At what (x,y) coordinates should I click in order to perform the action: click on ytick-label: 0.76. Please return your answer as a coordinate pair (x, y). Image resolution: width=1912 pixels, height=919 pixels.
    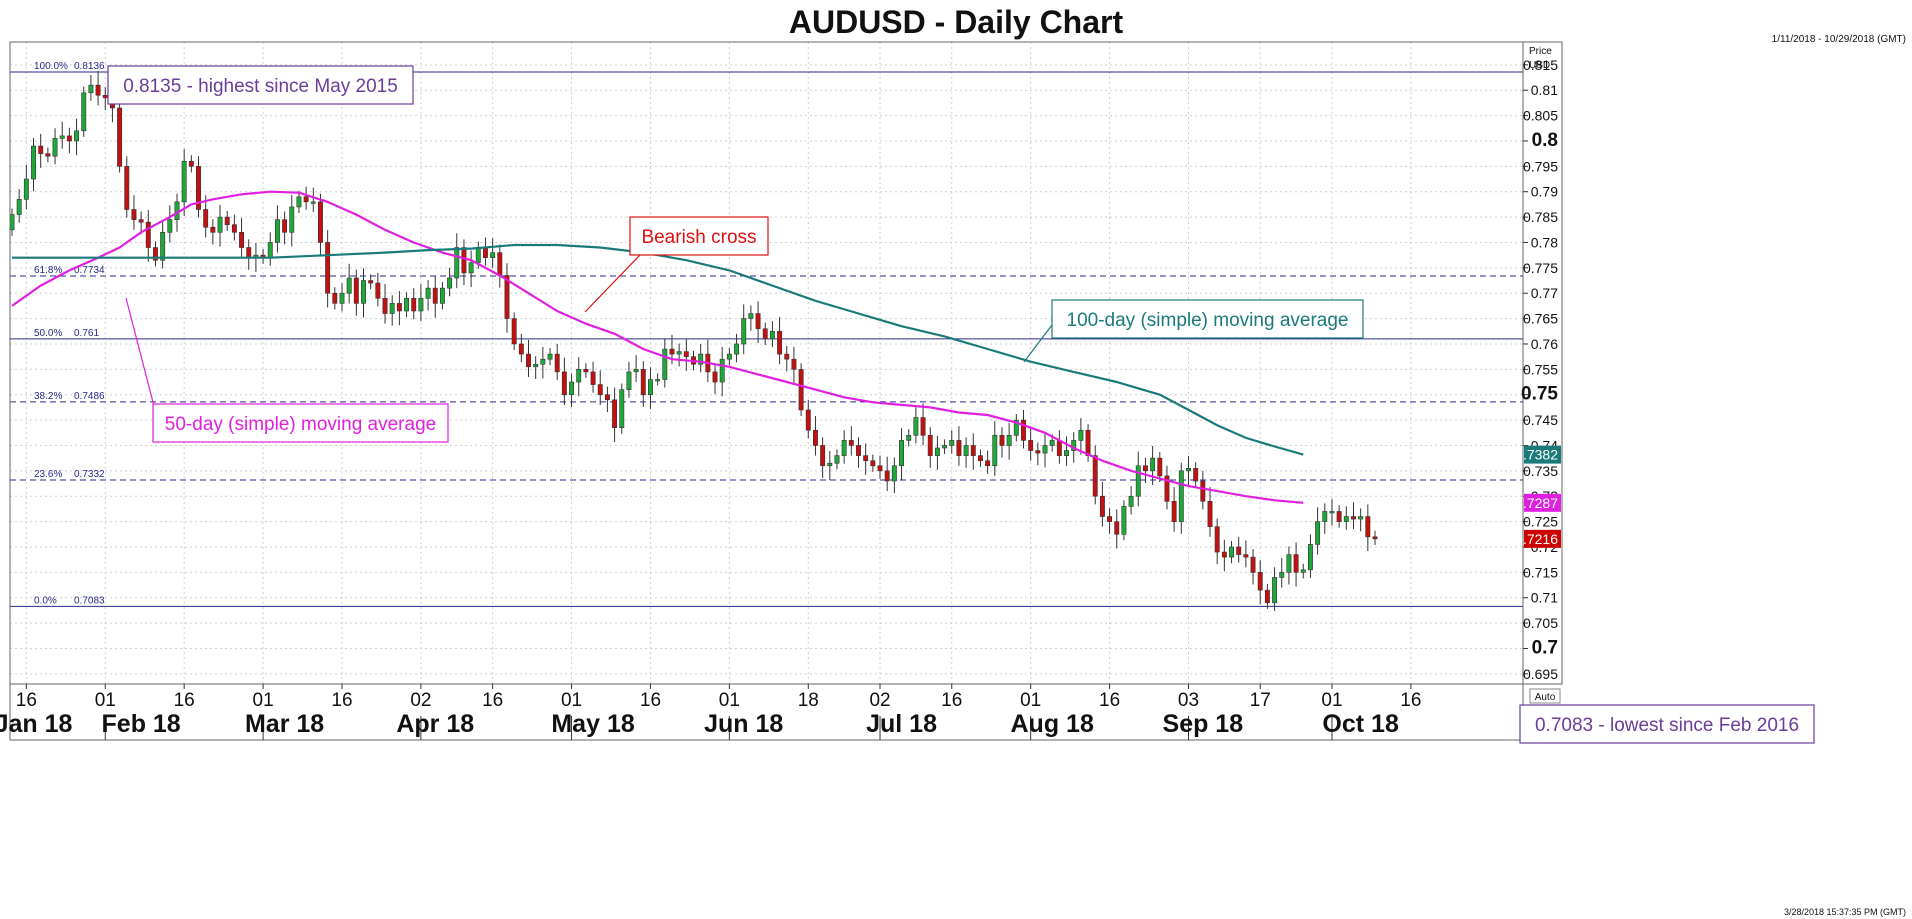
    Looking at the image, I should click on (1544, 344).